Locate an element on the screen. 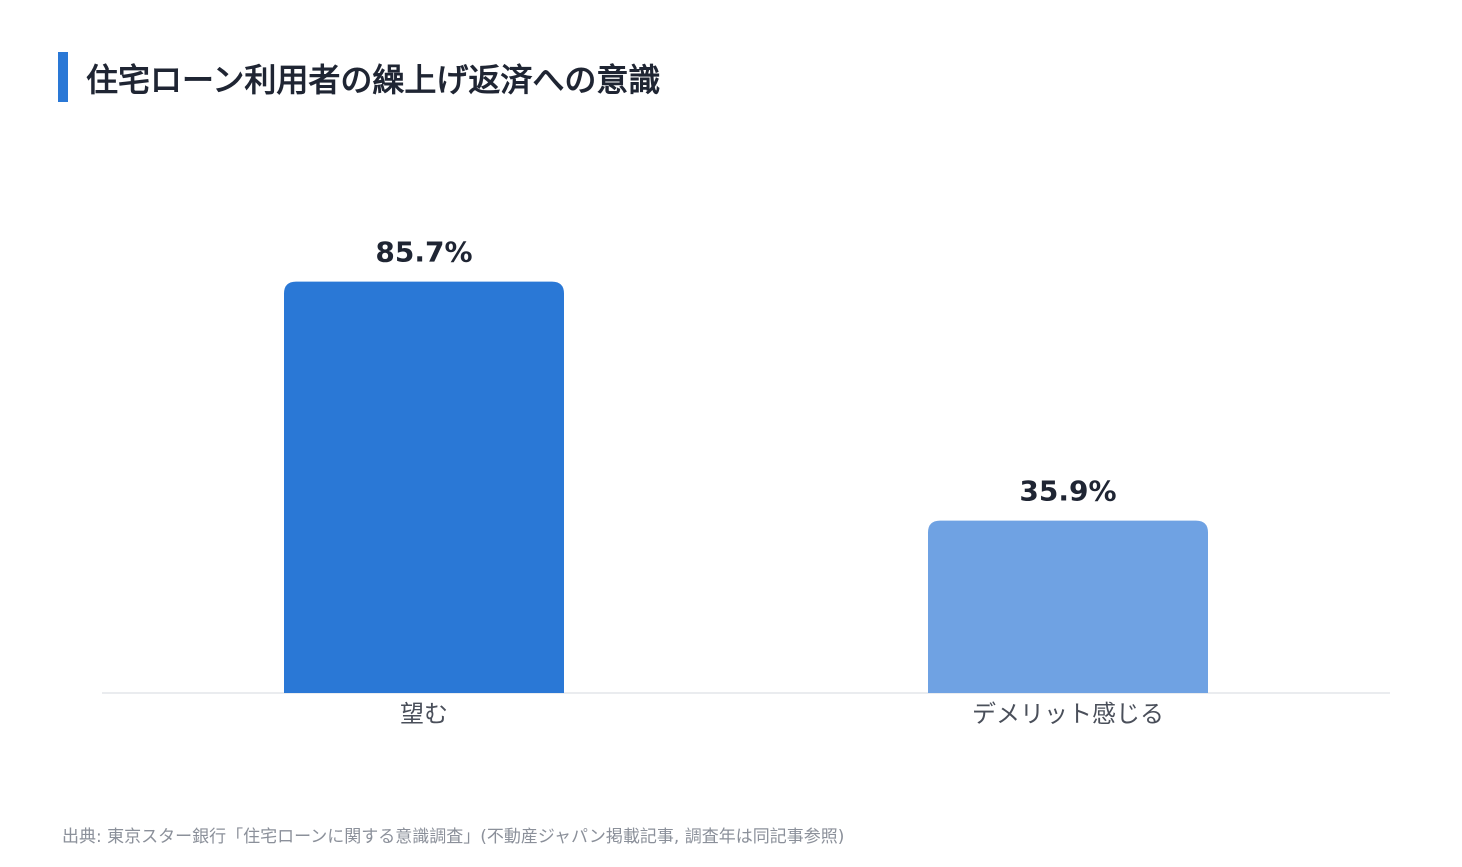 The width and height of the screenshot is (1462, 867). value-label: 85.7% is located at coordinates (423, 252).